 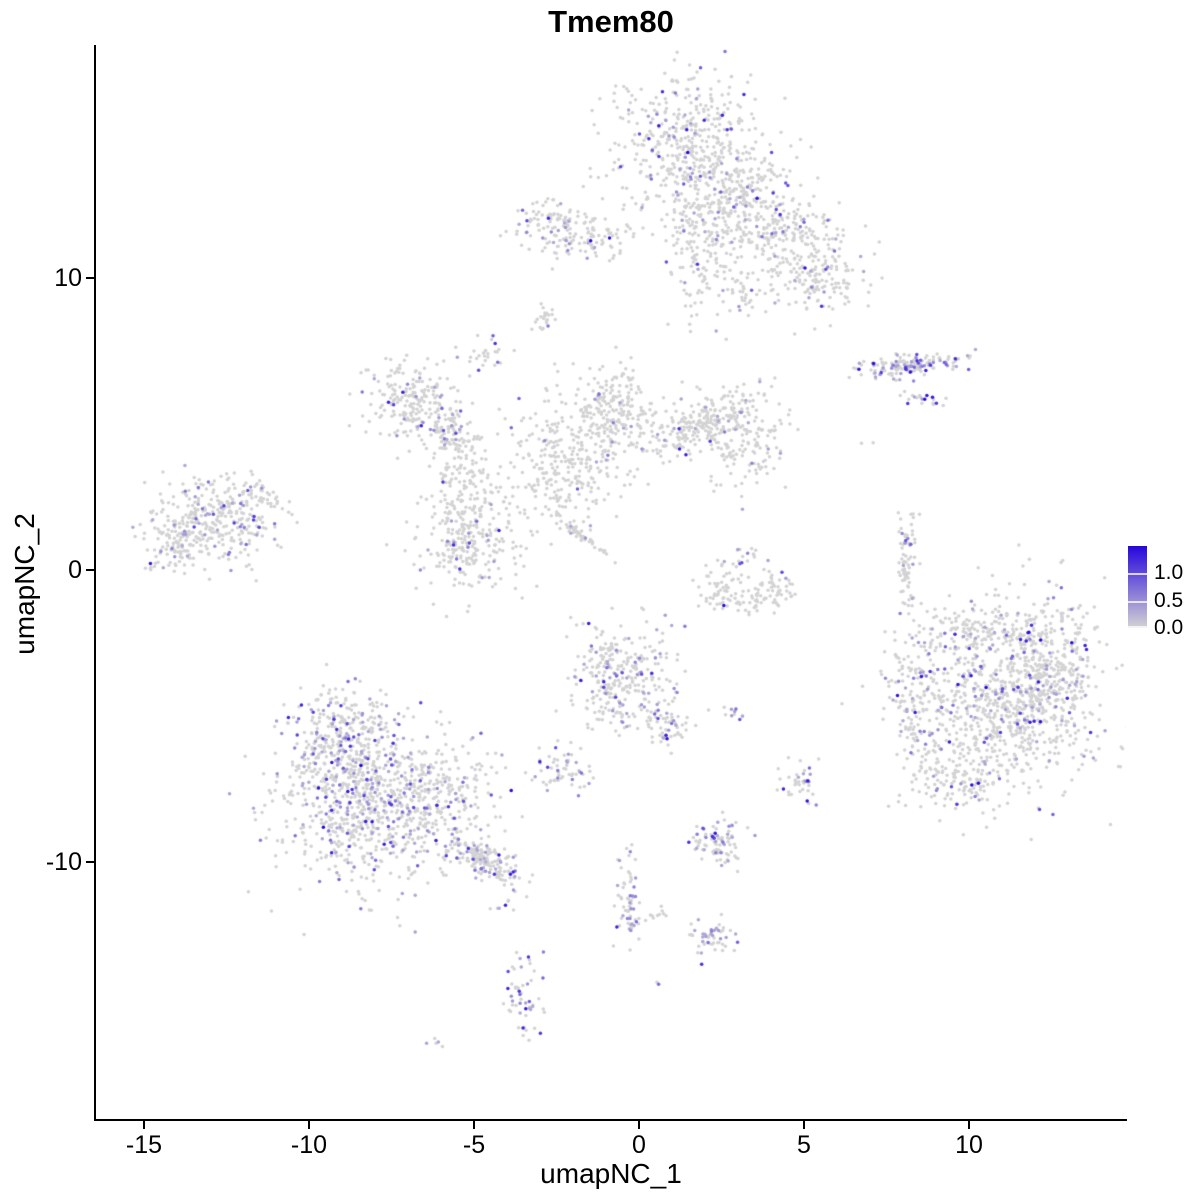 I want to click on y-tick-label: 0, so click(x=75, y=570).